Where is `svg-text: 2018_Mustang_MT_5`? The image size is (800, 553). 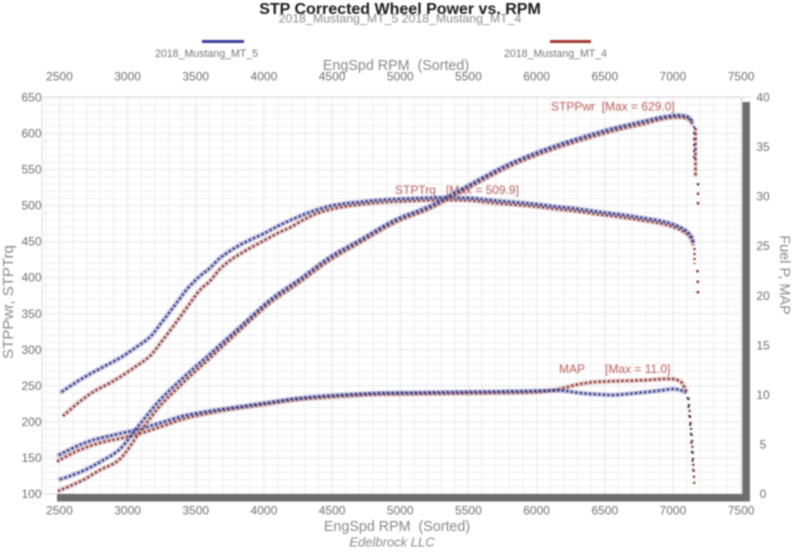 svg-text: 2018_Mustang_MT_5 is located at coordinates (206, 54).